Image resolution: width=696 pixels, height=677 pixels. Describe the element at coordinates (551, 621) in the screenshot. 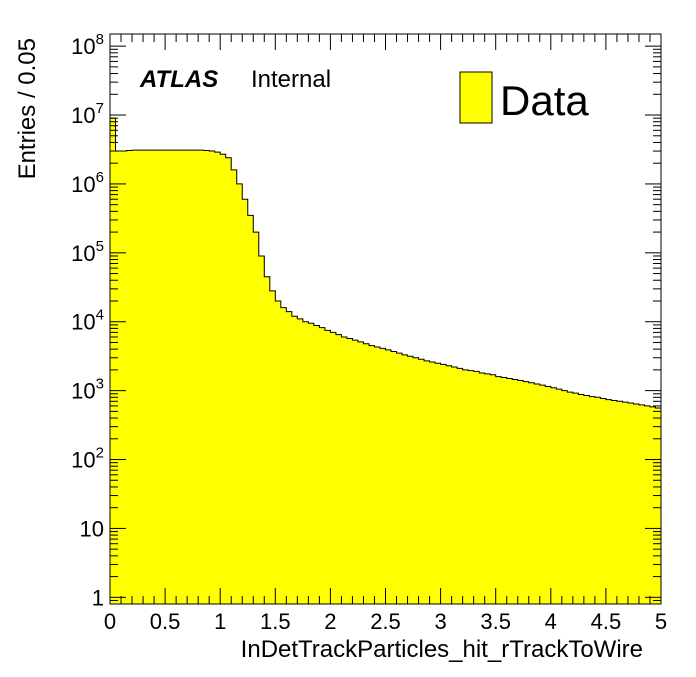

I see `x-tick-label: 4` at that location.